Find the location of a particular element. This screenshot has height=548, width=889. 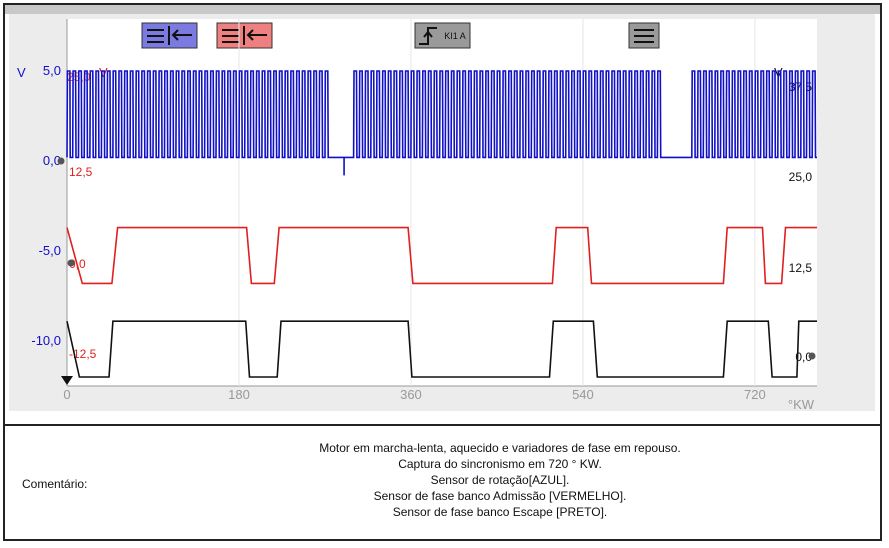

trigger-button: KI1 A is located at coordinates (442, 35).